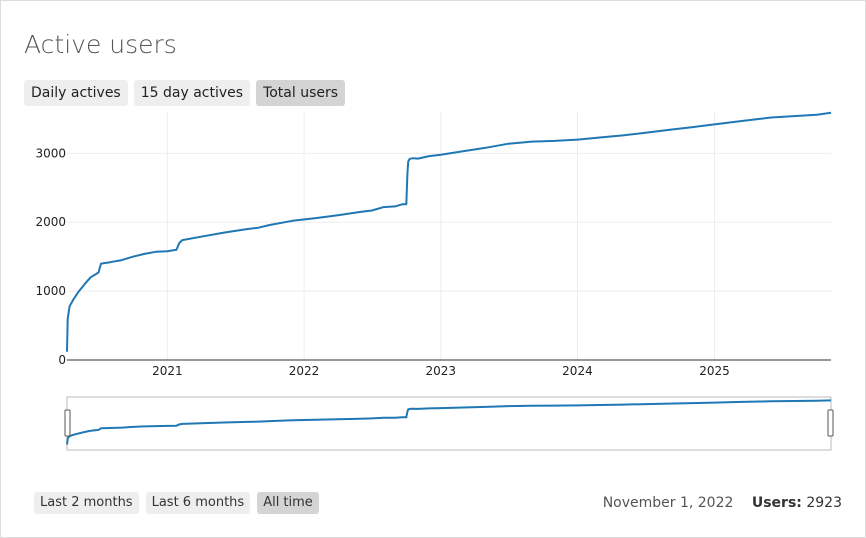 Image resolution: width=866 pixels, height=538 pixels. I want to click on tab-daily-actives: Daily actives, so click(76, 93).